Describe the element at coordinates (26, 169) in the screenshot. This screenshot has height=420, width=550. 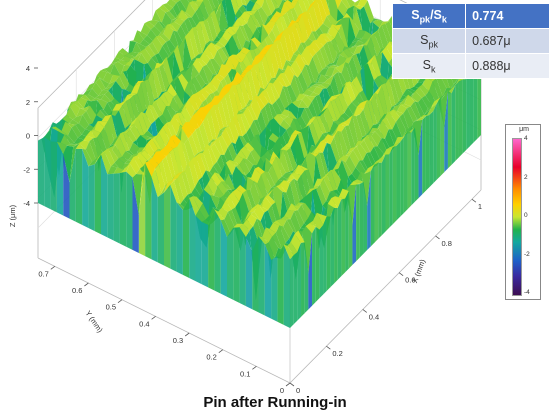
I see `z-tick-label: -2` at that location.